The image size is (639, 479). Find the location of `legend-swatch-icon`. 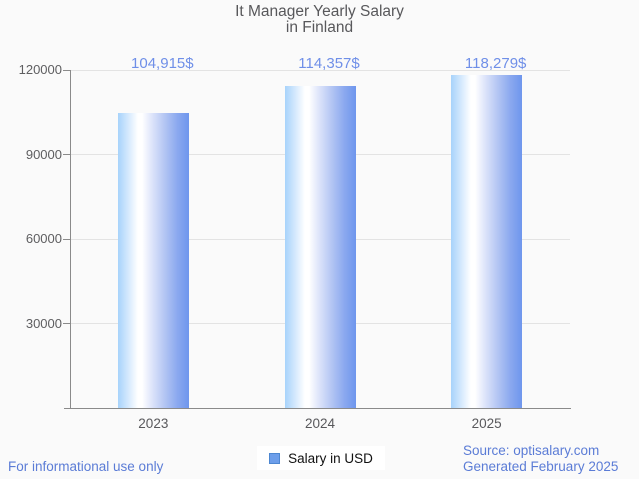

legend-swatch-icon is located at coordinates (275, 458).